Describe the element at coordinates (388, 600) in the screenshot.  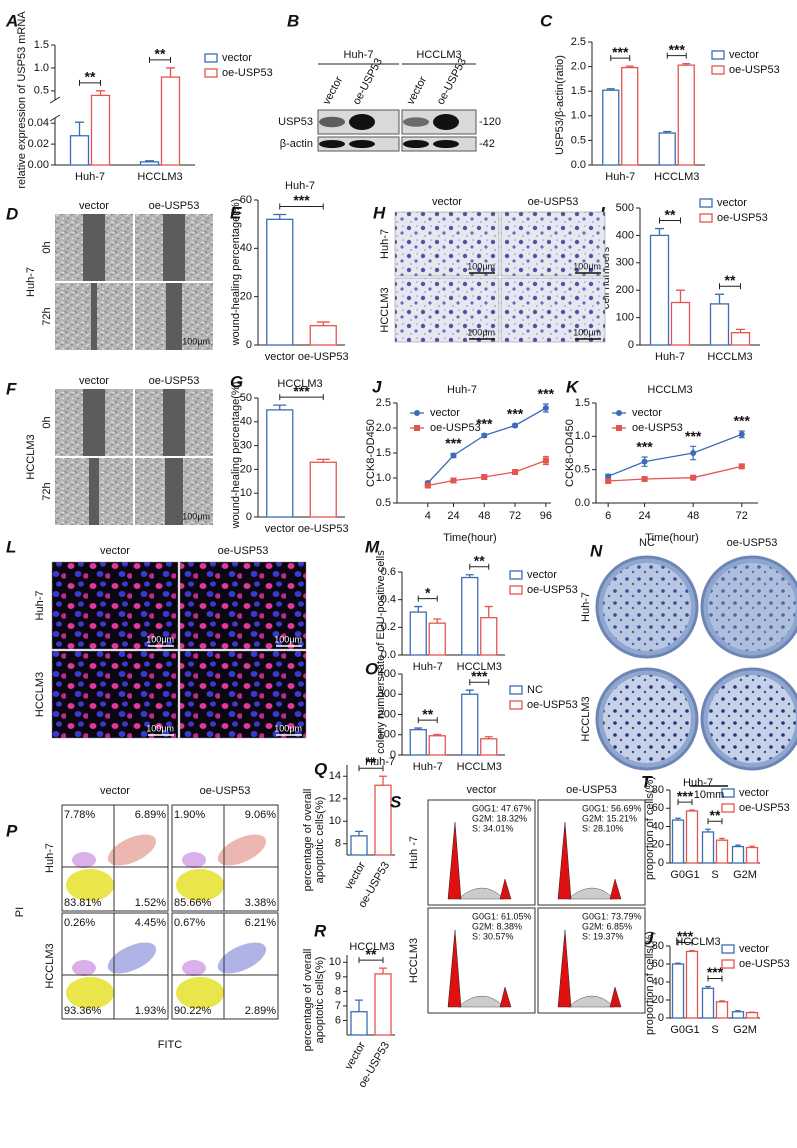
I see `y-tick-label: 0.4` at that location.